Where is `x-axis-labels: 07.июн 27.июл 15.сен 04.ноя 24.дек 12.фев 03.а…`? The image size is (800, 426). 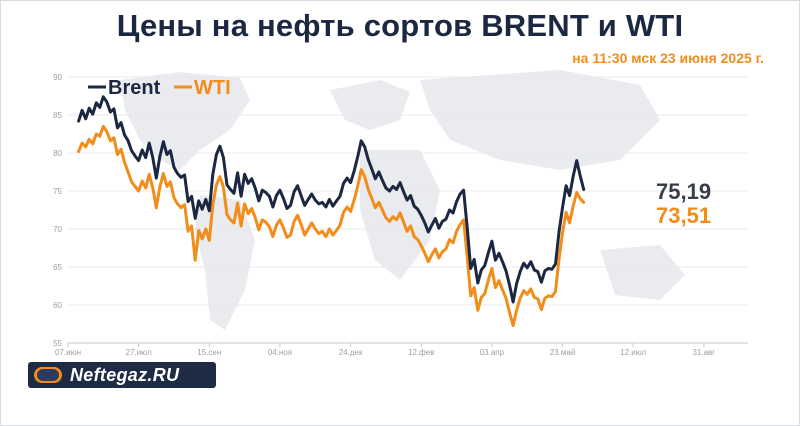
x-axis-labels: 07.июн 27.июл 15.сен 04.ноя 24.дек 12.фев 03.а… is located at coordinates (385, 352).